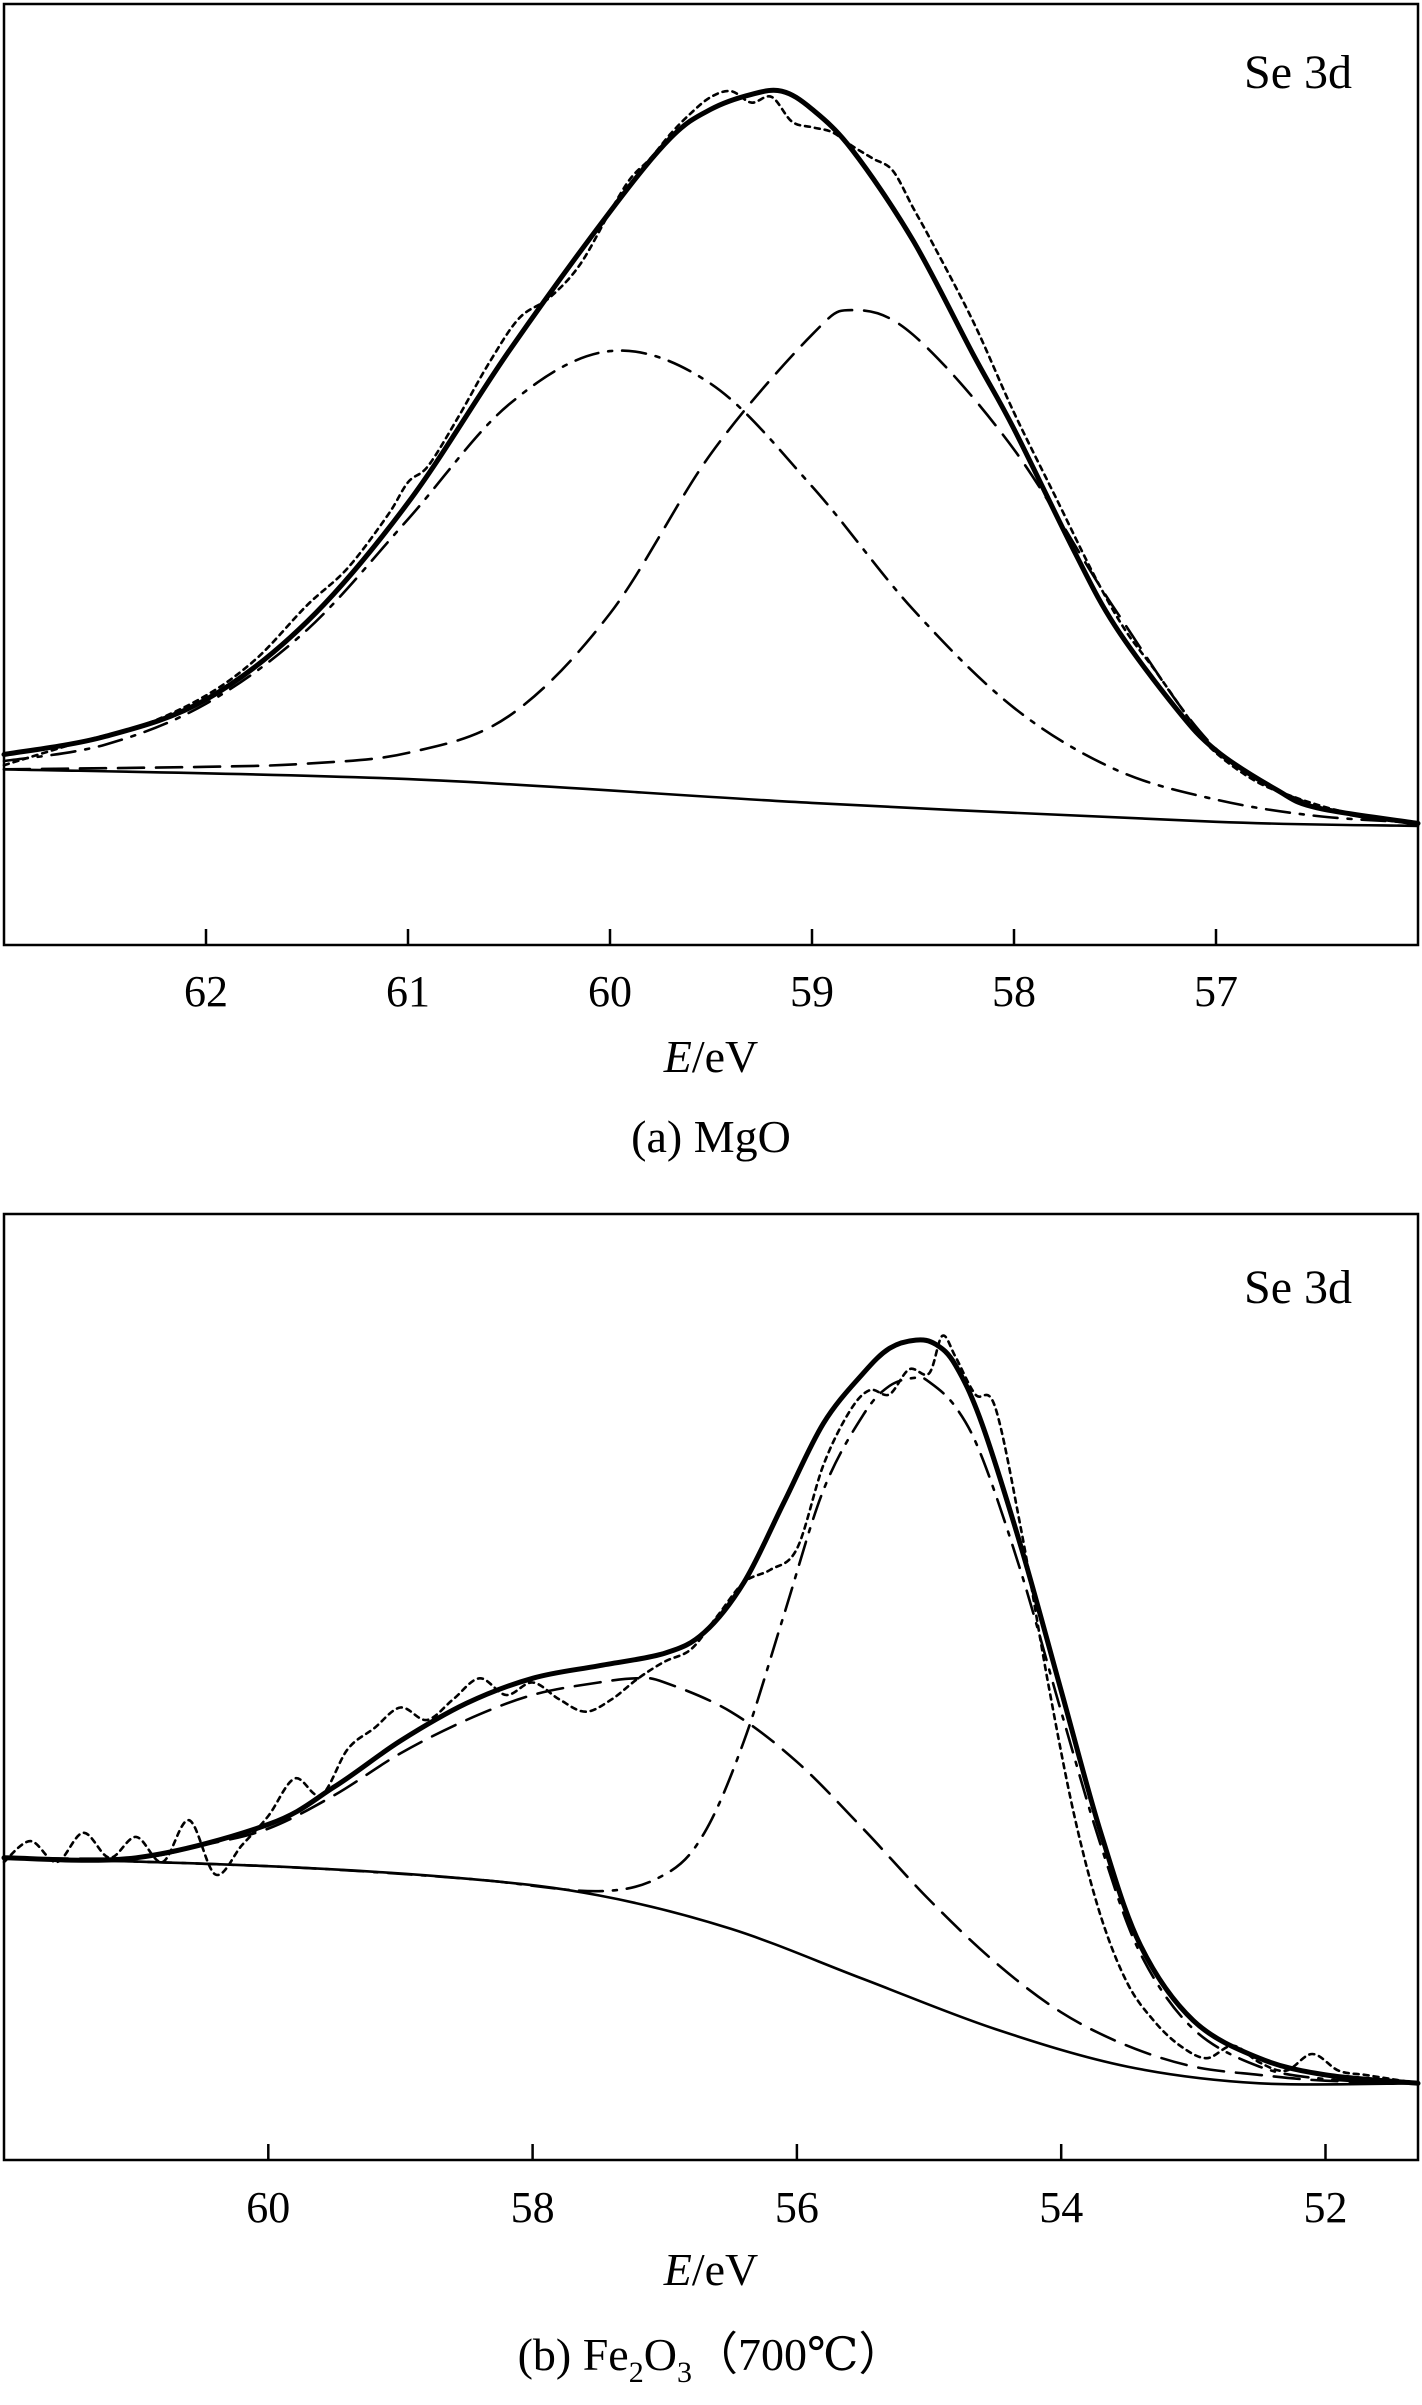 The height and width of the screenshot is (2405, 1422). What do you see at coordinates (408, 991) in the screenshot?
I see `x-tick-label-a-61: 61` at bounding box center [408, 991].